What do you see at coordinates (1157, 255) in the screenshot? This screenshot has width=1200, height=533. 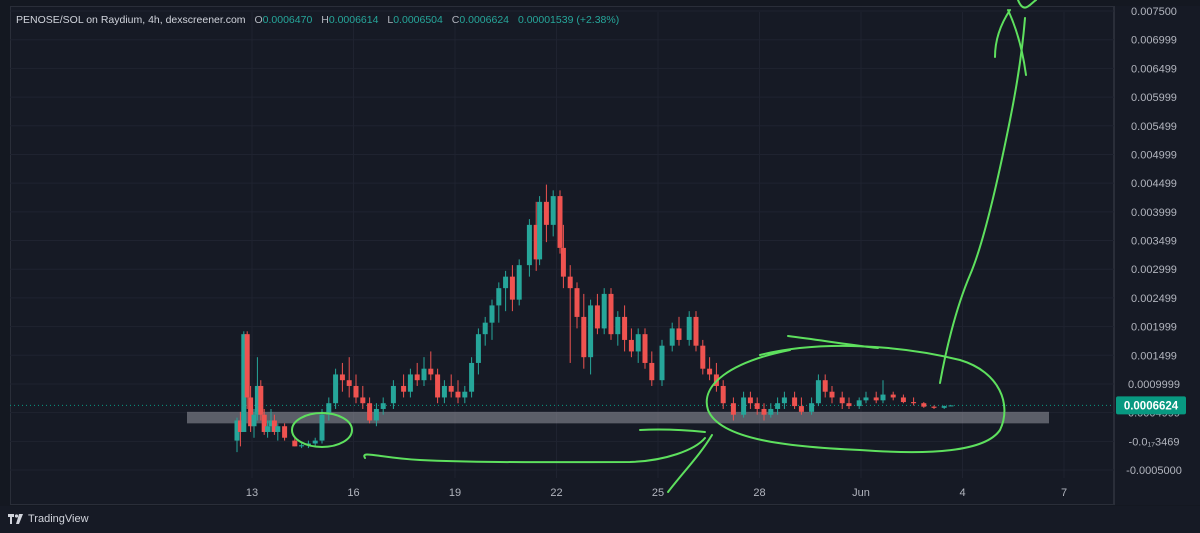 I see `price-axis` at bounding box center [1157, 255].